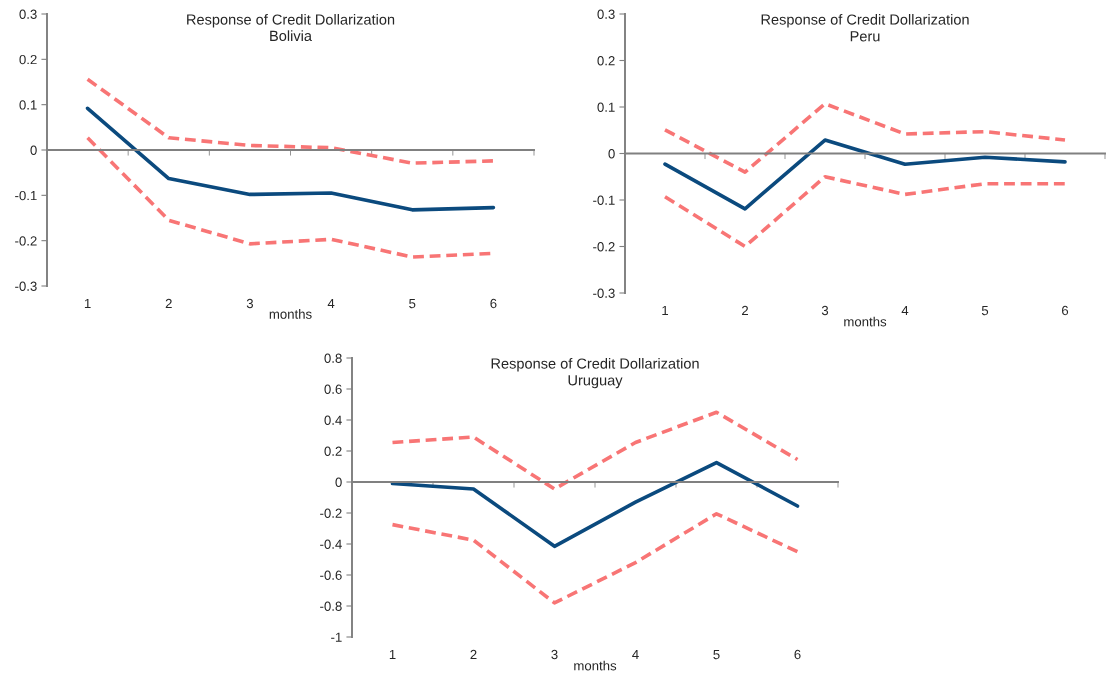 This screenshot has height=675, width=1107. What do you see at coordinates (331, 575) in the screenshot?
I see `y-tick-label: -0.6` at bounding box center [331, 575].